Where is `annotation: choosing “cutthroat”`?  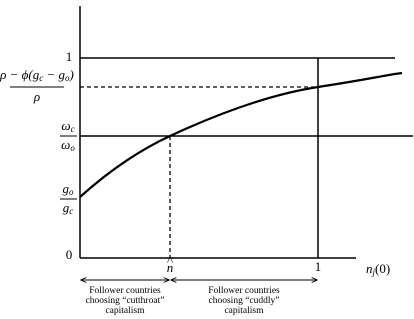
annotation: choosing “cutthroat” is located at coordinates (125, 301).